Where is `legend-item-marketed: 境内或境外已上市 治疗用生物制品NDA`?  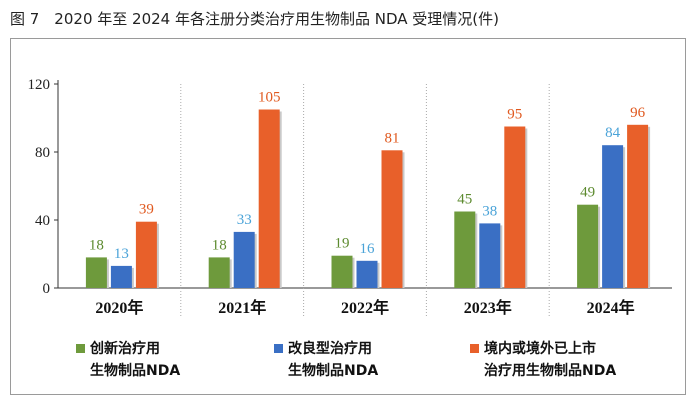
legend-item-marketed: 境内或境外已上市 治疗用生物制品NDA is located at coordinates (570, 361).